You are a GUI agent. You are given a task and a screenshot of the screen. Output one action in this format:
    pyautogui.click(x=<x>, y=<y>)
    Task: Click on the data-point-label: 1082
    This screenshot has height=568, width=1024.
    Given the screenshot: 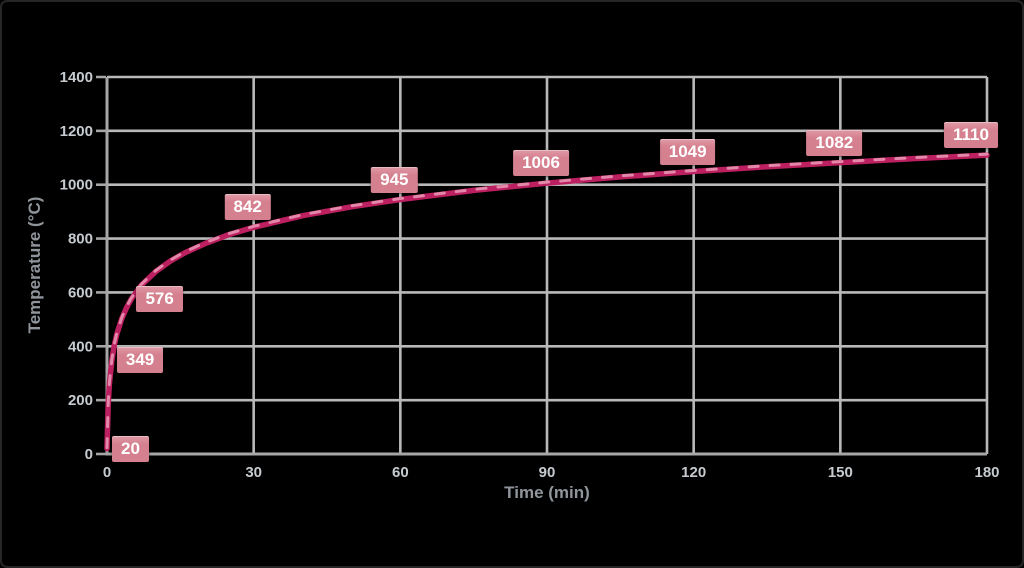 What is the action you would take?
    pyautogui.click(x=834, y=142)
    